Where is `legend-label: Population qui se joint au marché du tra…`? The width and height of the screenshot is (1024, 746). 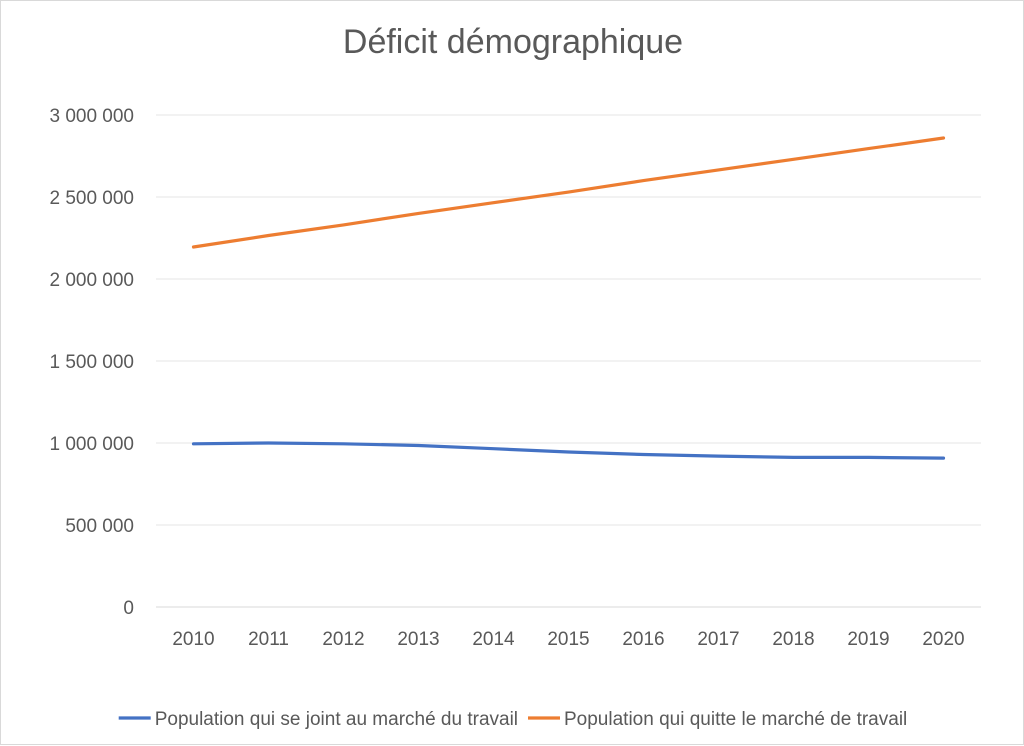
legend-label: Population qui se joint au marché du tra… is located at coordinates (336, 719).